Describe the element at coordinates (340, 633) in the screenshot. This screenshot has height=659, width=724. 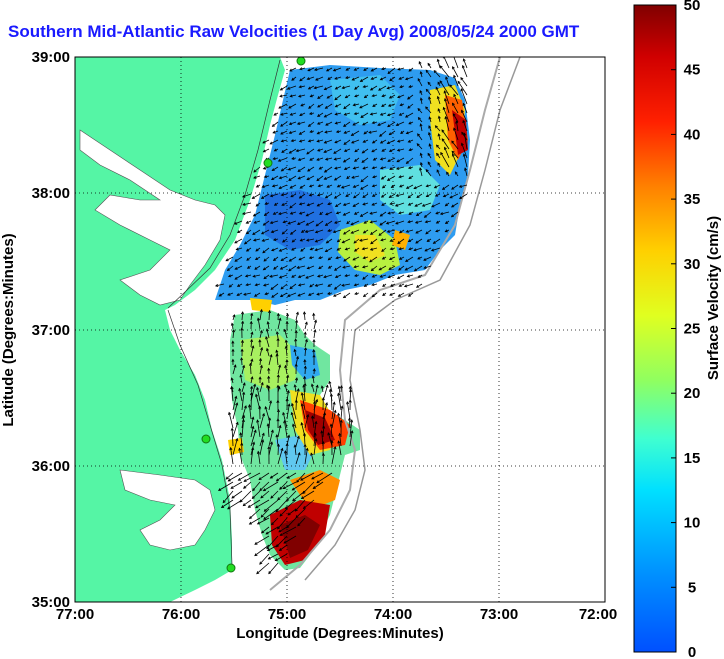
I see `x-axis-label: Longitude (Degrees:Minutes)` at that location.